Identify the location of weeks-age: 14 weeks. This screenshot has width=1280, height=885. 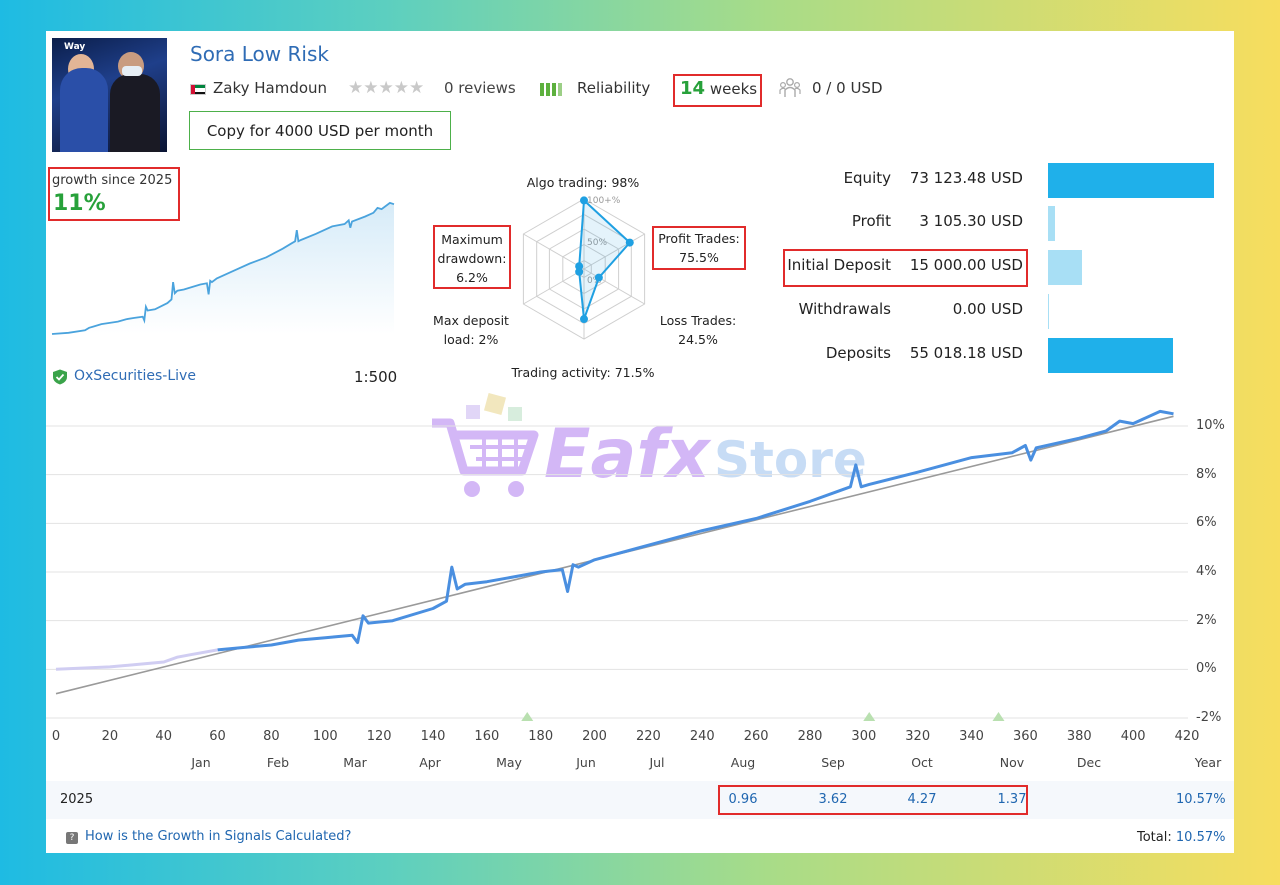
(719, 88).